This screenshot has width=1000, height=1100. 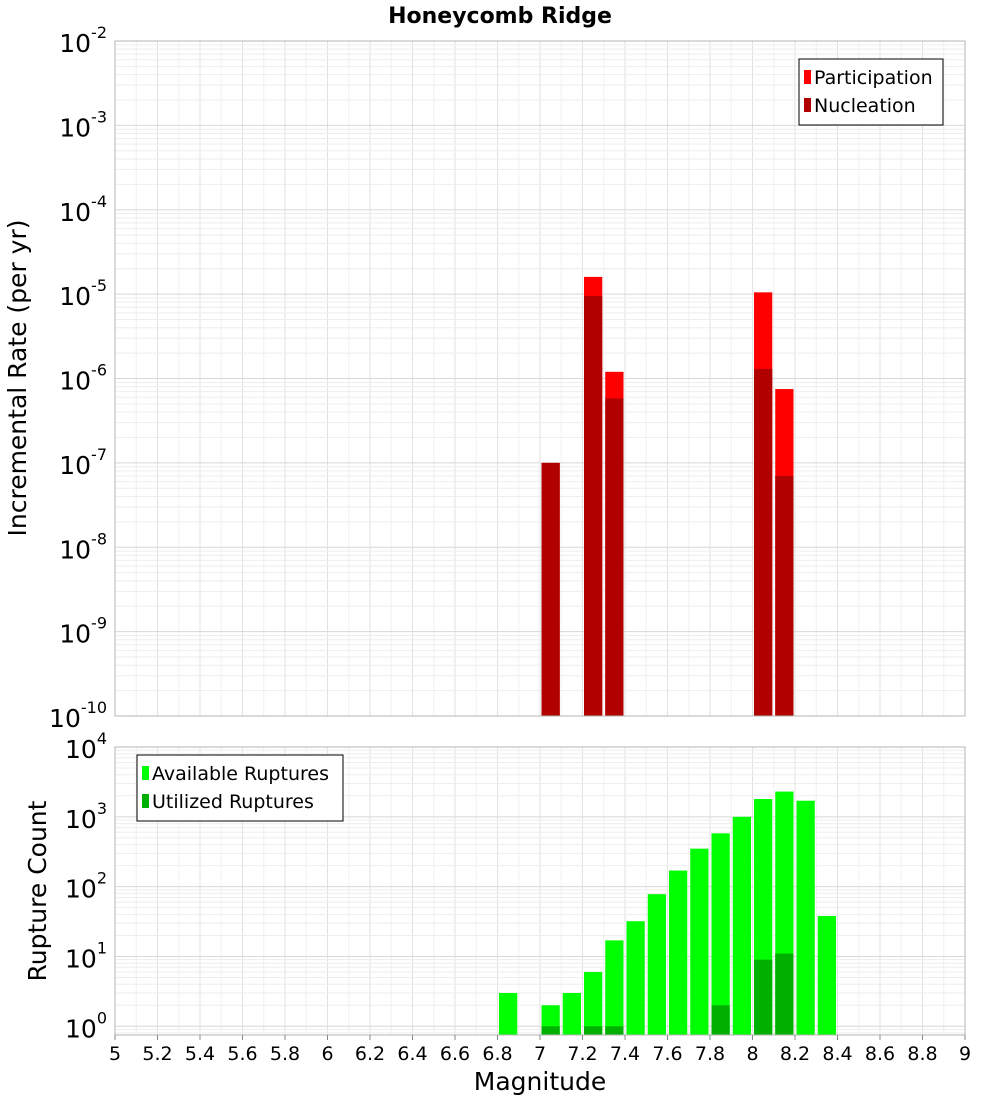 What do you see at coordinates (285, 1054) in the screenshot?
I see `x-tick-label: 5.8` at bounding box center [285, 1054].